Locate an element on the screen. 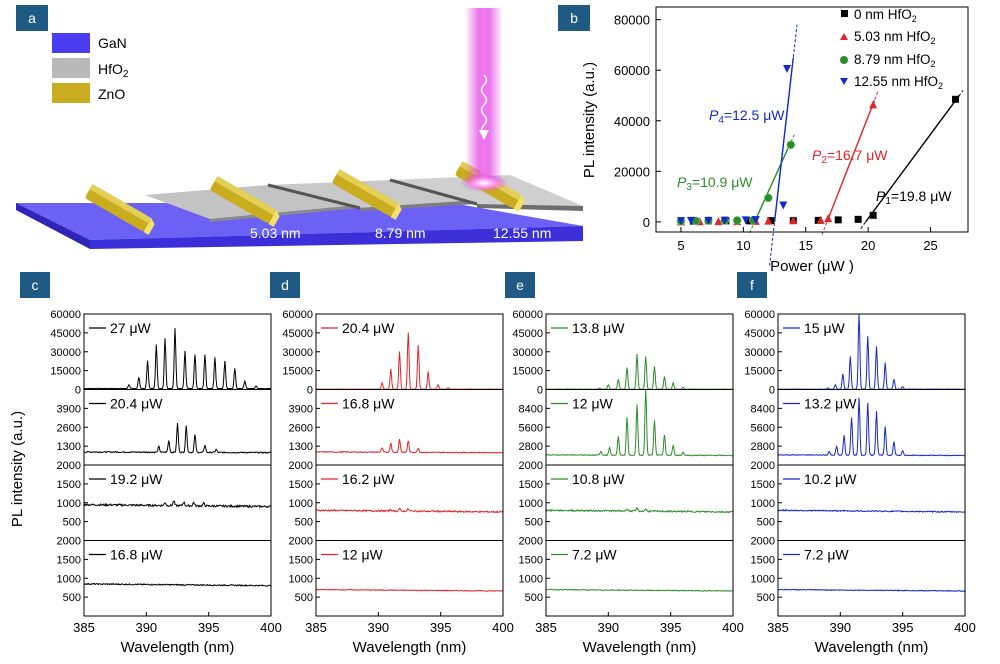  legend-marker-square is located at coordinates (844, 13).